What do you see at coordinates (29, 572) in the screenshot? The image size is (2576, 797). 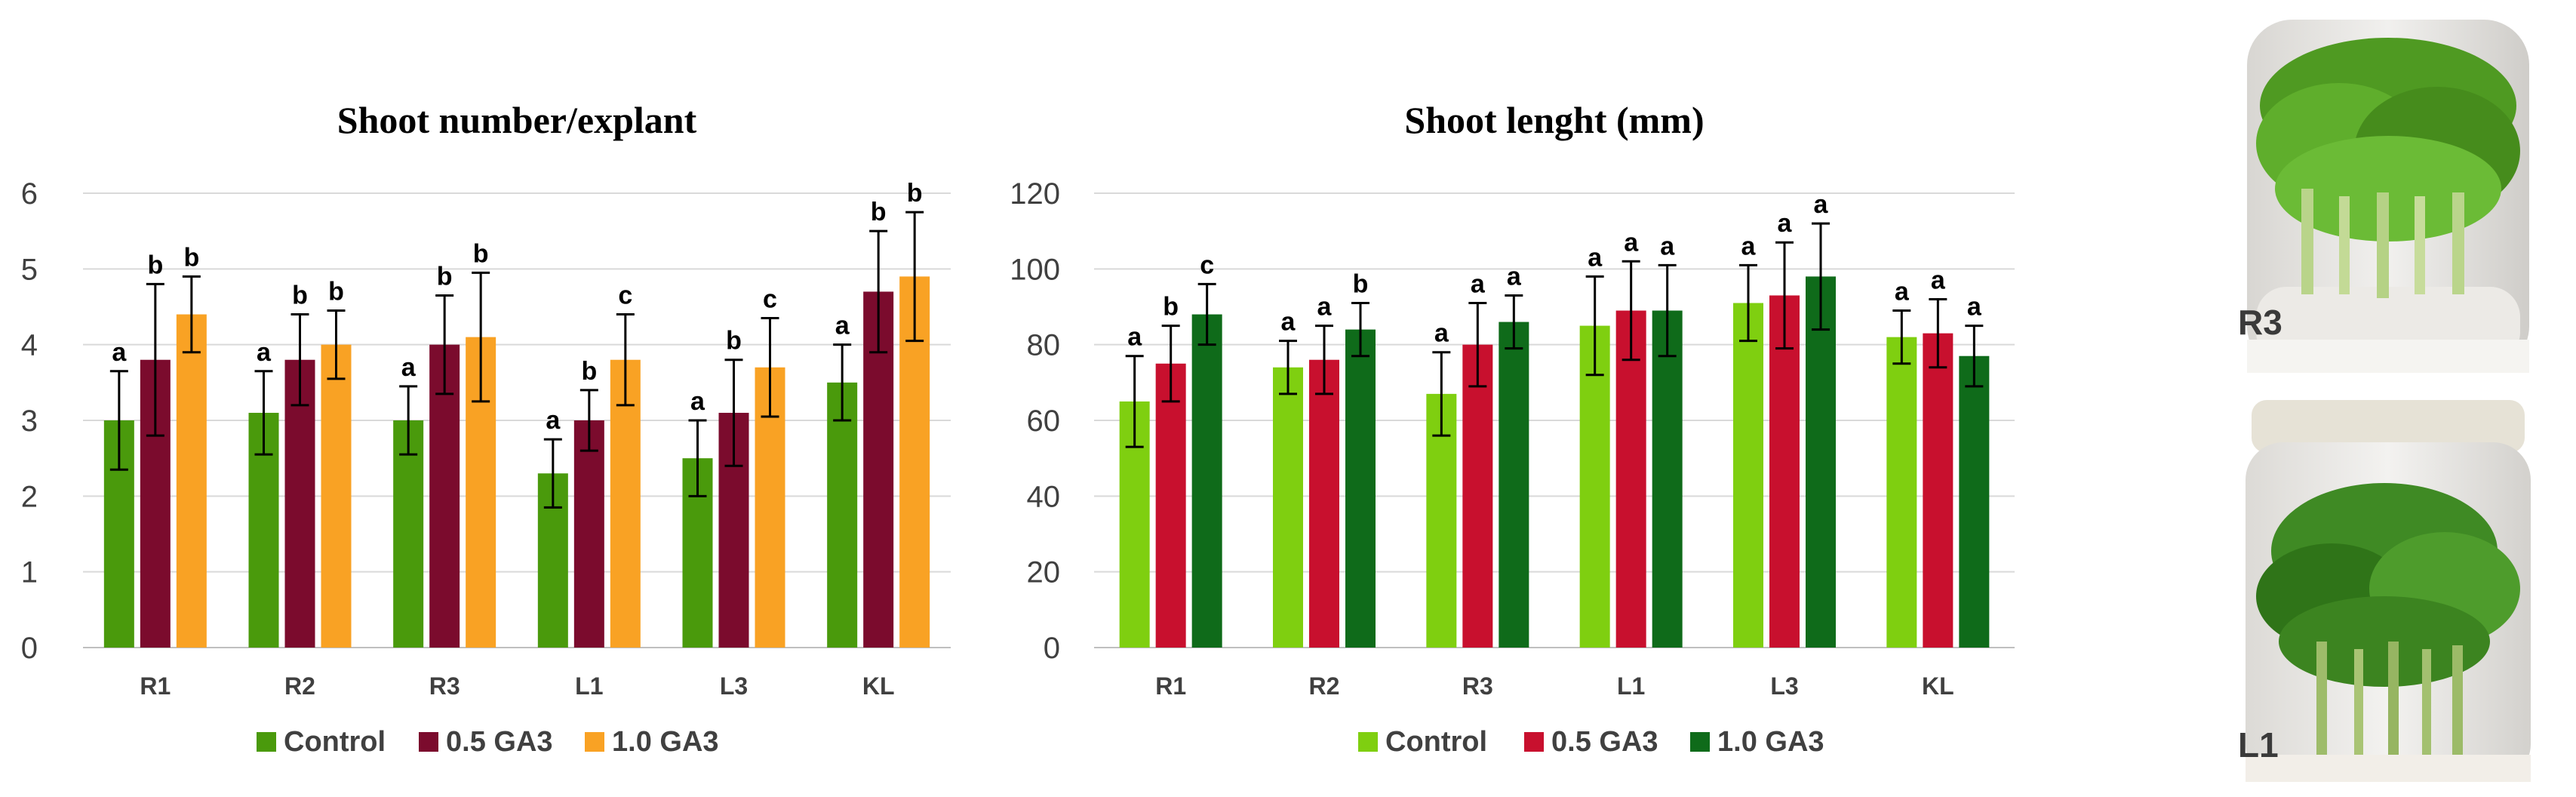 I see `y-tick-label: 1` at bounding box center [29, 572].